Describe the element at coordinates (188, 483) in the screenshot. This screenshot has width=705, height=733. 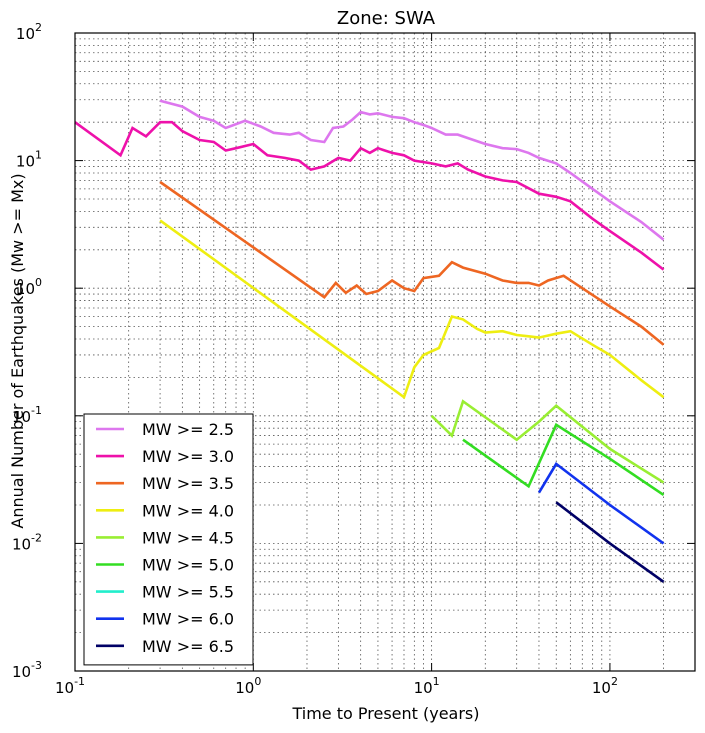
I see `legend-label: MW >= 3.5` at that location.